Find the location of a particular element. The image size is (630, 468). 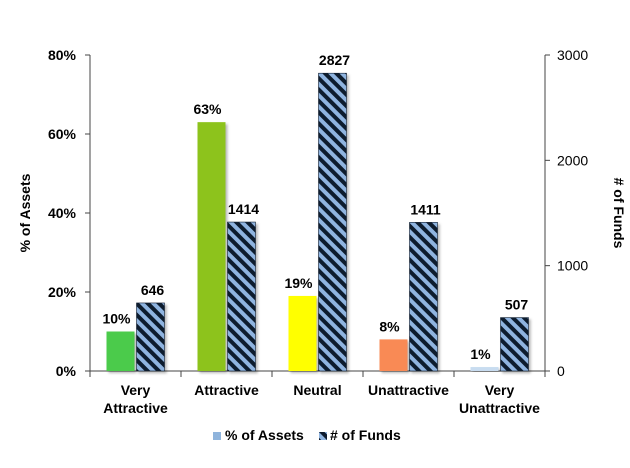

y-axis-label: % of Assets is located at coordinates (25, 212).